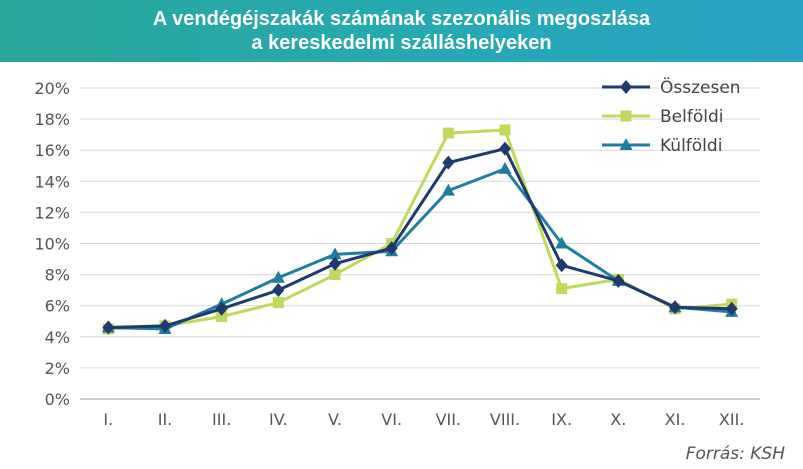 This screenshot has height=469, width=803. I want to click on y-tick-label: 20%, so click(52, 88).